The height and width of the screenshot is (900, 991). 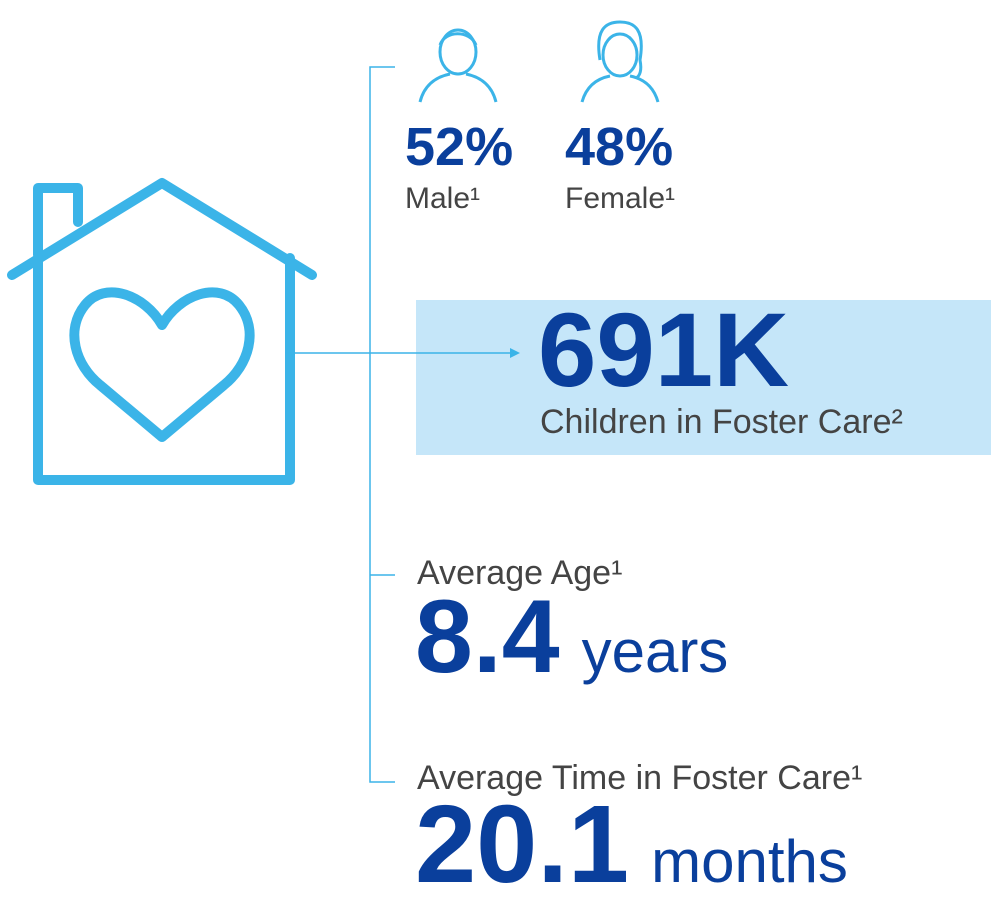 What do you see at coordinates (443, 198) in the screenshot?
I see `male-label: Male¹` at bounding box center [443, 198].